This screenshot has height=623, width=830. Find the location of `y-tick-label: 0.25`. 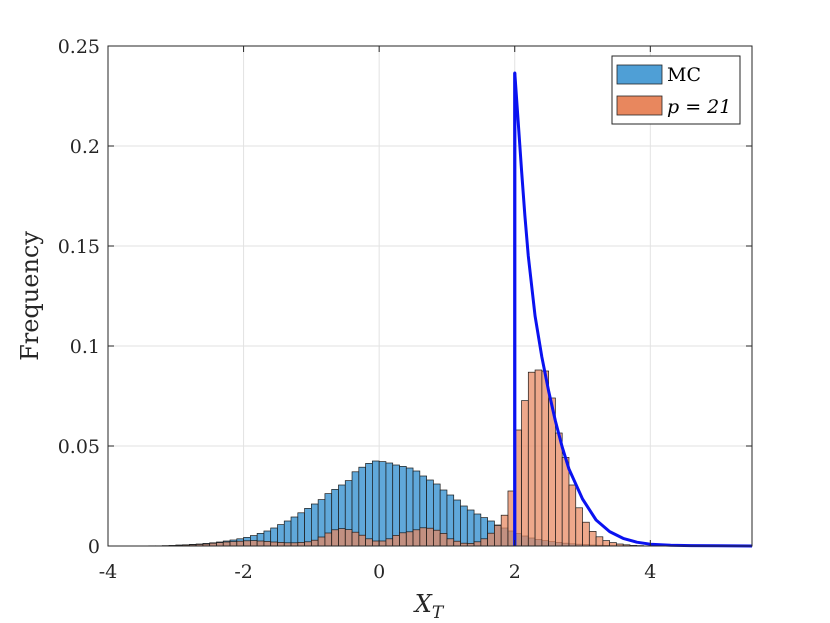

y-tick-label: 0.25 is located at coordinates (79, 47).